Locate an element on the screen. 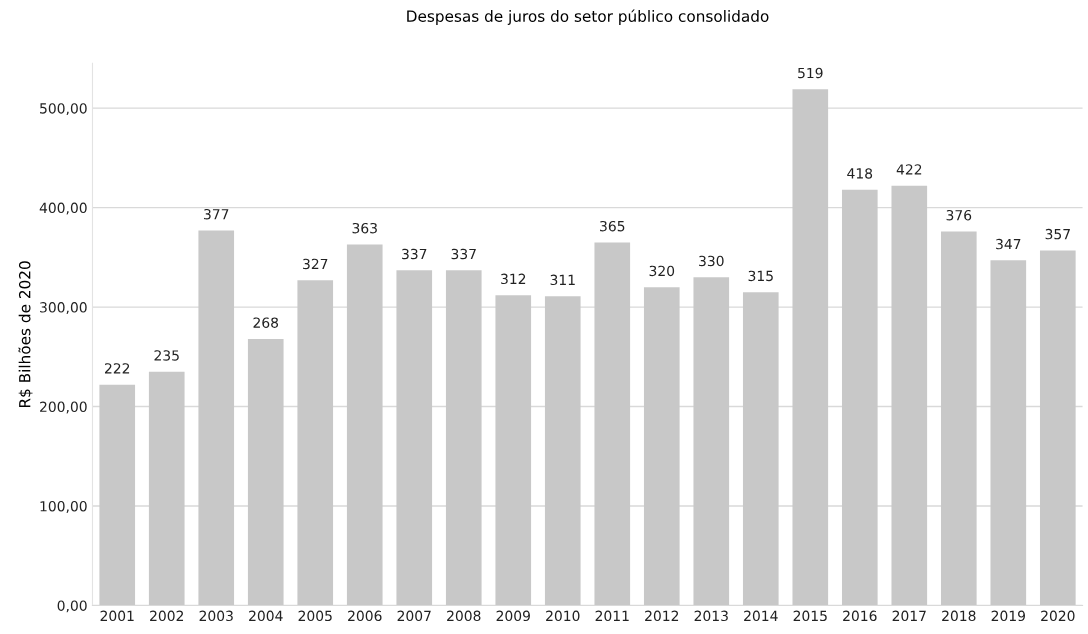  x-tick-label: 2009 is located at coordinates (513, 616).